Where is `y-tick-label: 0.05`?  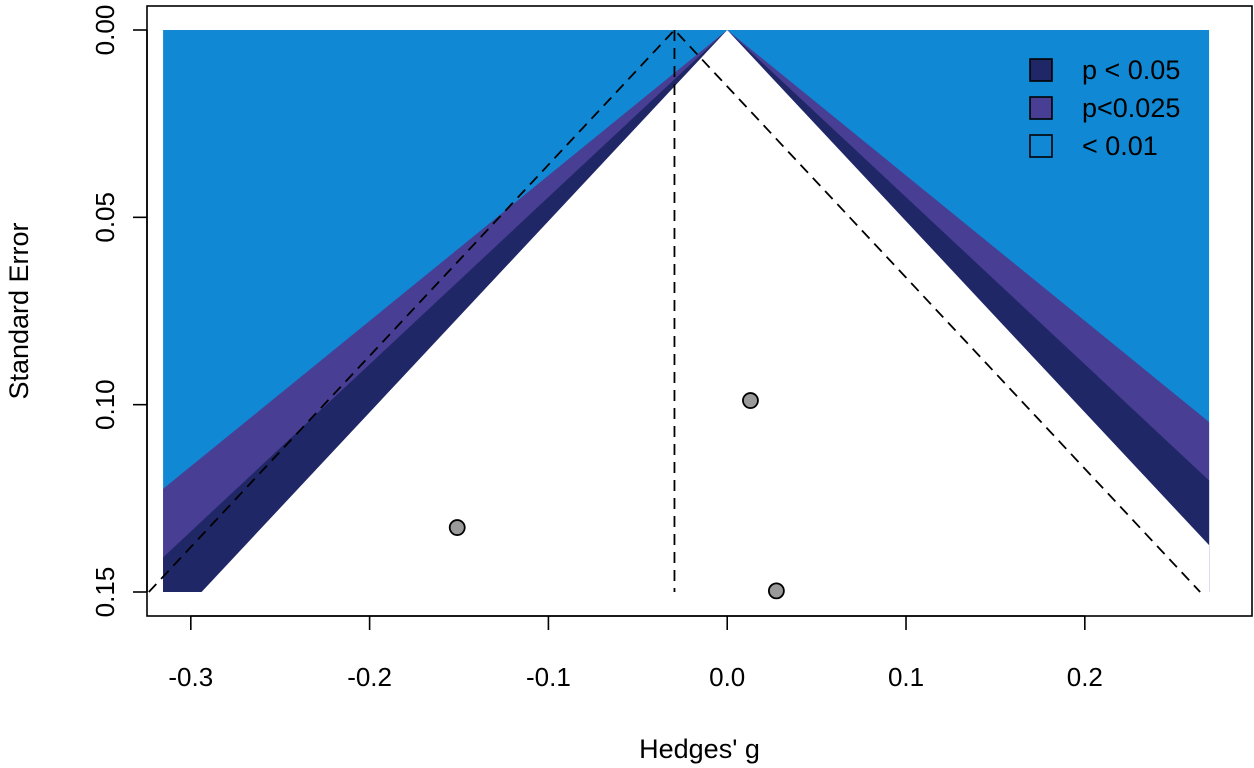
y-tick-label: 0.05 is located at coordinates (105, 217).